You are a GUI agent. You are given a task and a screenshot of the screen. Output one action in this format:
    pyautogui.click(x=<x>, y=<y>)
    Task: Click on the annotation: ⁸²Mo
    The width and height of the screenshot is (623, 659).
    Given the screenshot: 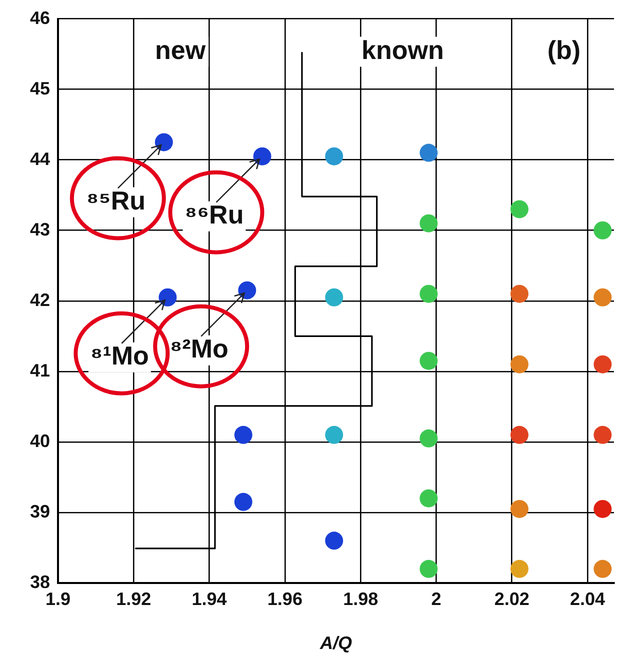 What is the action you would take?
    pyautogui.click(x=199, y=348)
    